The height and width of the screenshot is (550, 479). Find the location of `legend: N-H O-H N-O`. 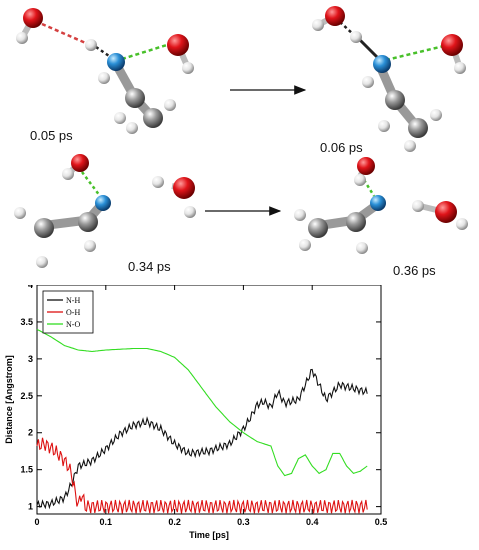

legend: N-H O-H N-O is located at coordinates (68, 312).